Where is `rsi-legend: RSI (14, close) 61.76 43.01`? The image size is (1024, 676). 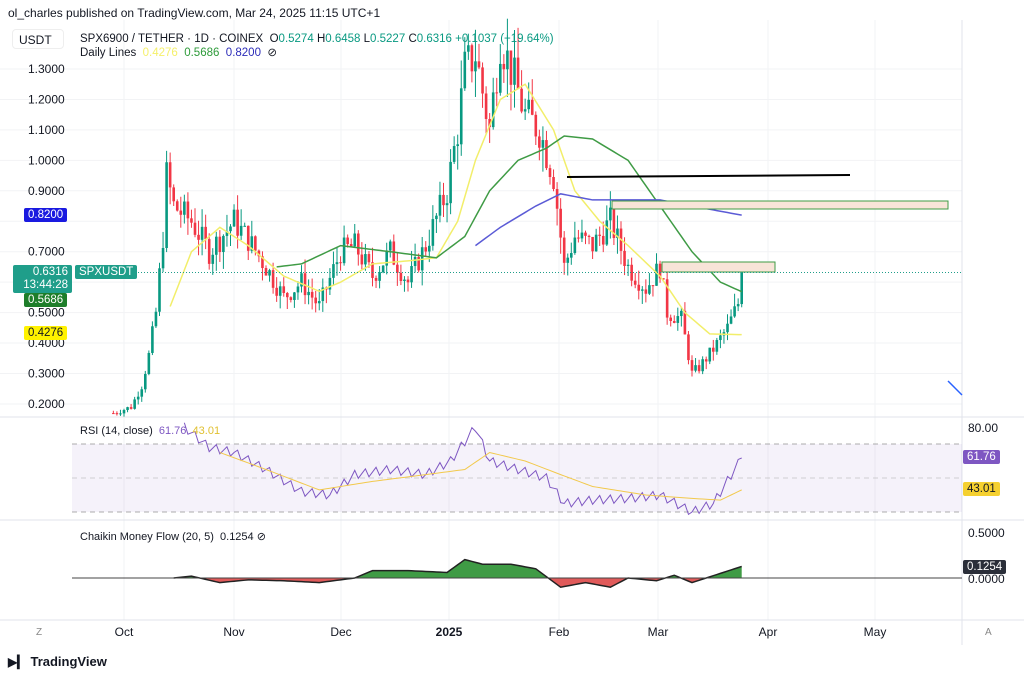
rsi-legend: RSI (14, close) 61.76 43.01 is located at coordinates (150, 431).